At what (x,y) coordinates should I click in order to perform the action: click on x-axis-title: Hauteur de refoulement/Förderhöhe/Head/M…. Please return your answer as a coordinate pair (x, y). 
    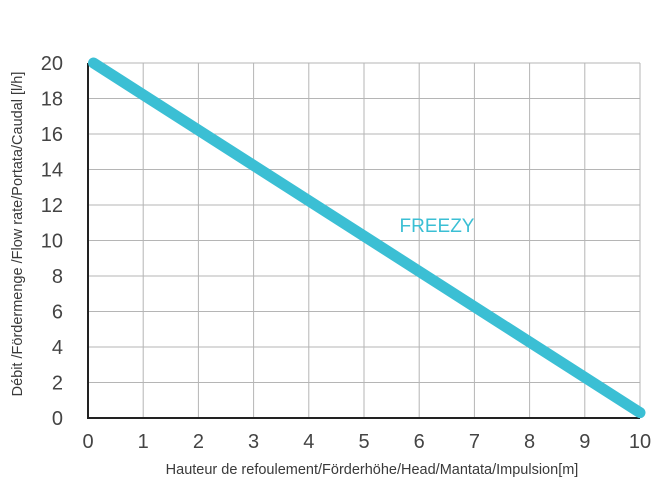
    Looking at the image, I should click on (372, 470).